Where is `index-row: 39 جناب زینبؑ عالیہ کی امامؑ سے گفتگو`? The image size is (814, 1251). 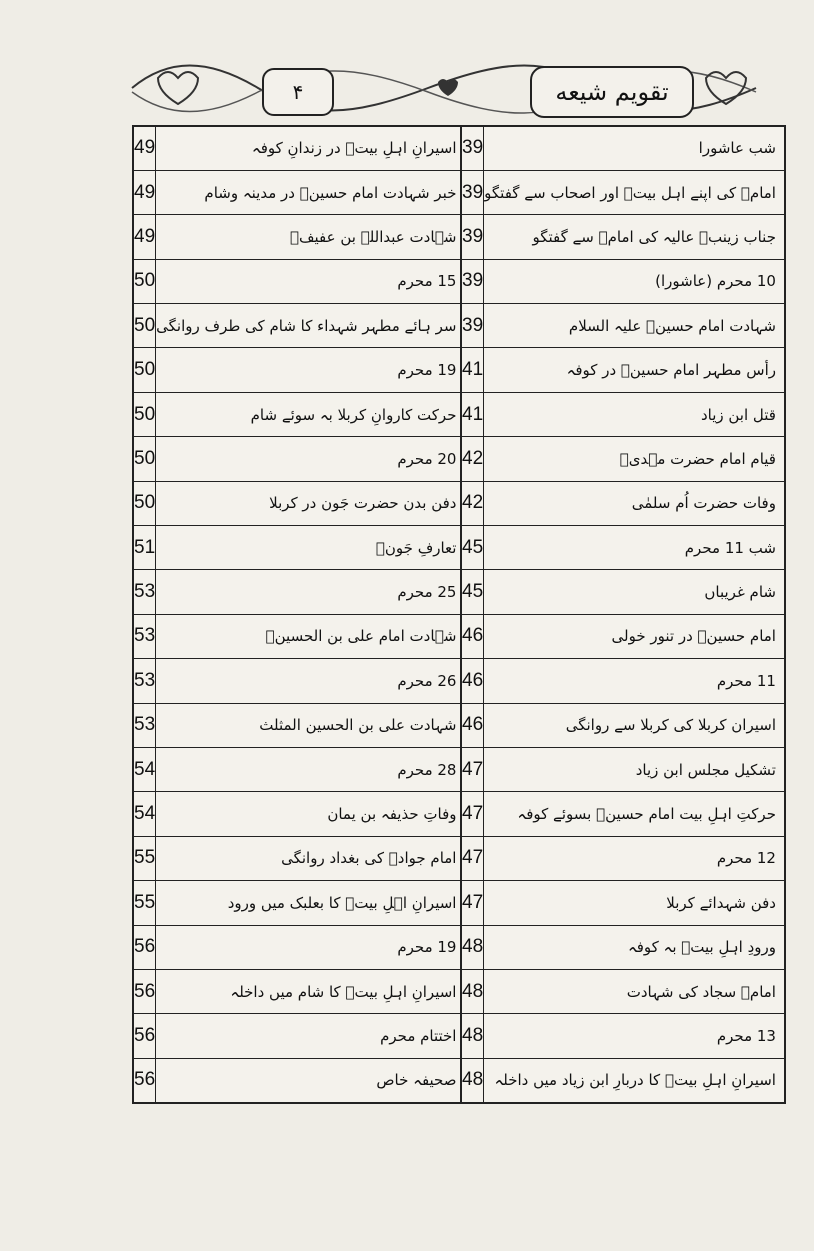
index-row: 39 جناب زینبؑ عالیہ کی امامؑ سے گفتگو is located at coordinates (623, 237).